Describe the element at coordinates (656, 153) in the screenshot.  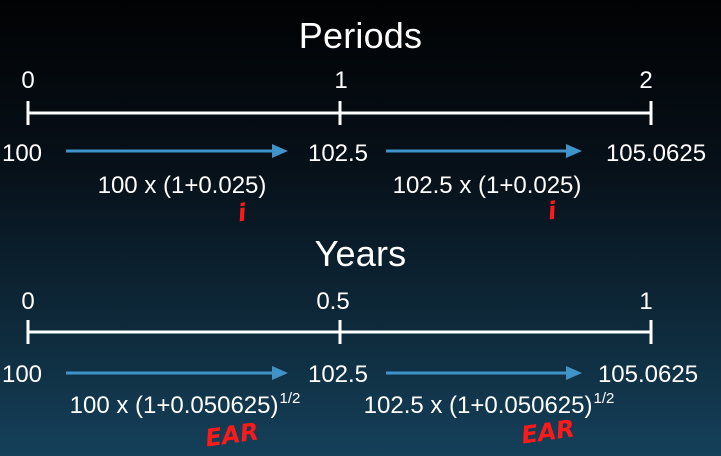
I see `periods-value-2: 105.0625` at that location.